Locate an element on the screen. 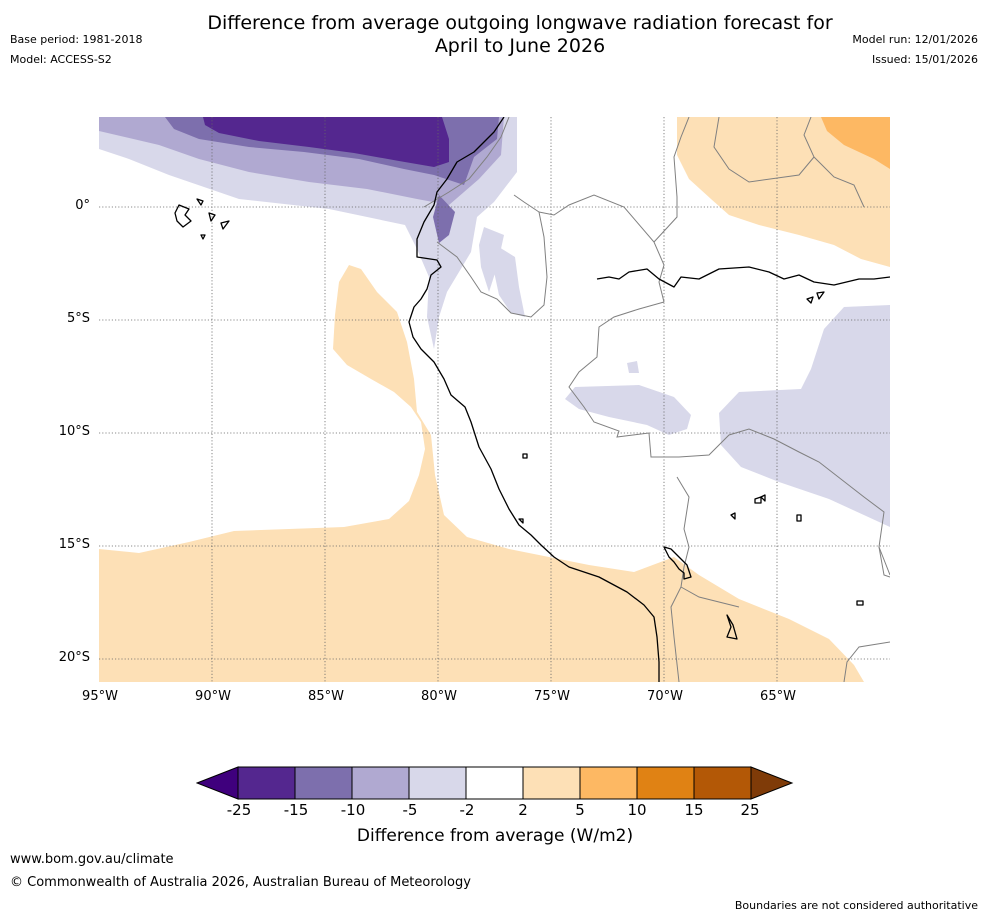  colorbar-tick: -25 is located at coordinates (239, 810).